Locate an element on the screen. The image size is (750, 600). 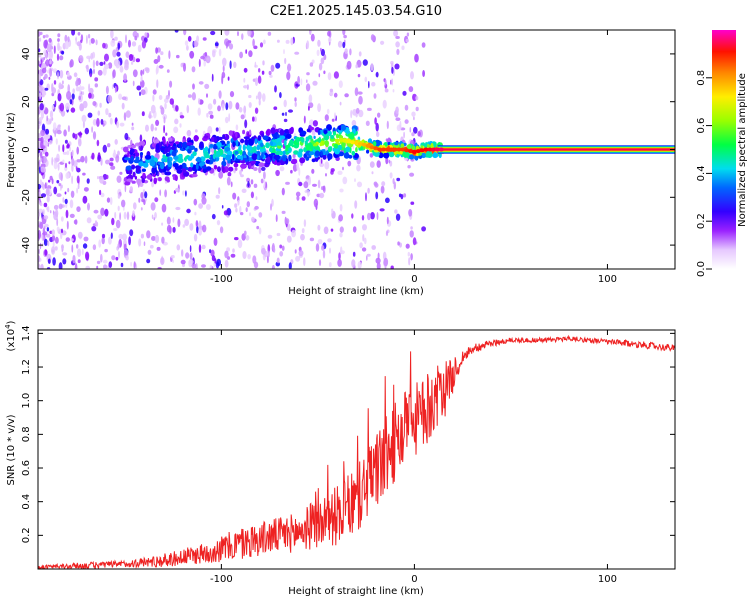
spectrogram-x-tick-label: 0 is located at coordinates (414, 279).